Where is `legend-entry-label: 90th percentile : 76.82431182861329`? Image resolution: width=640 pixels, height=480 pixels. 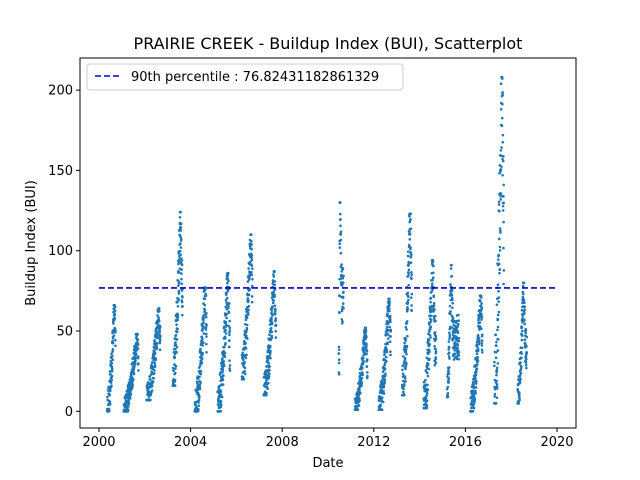 legend-entry-label: 90th percentile : 76.82431182861329 is located at coordinates (255, 77).